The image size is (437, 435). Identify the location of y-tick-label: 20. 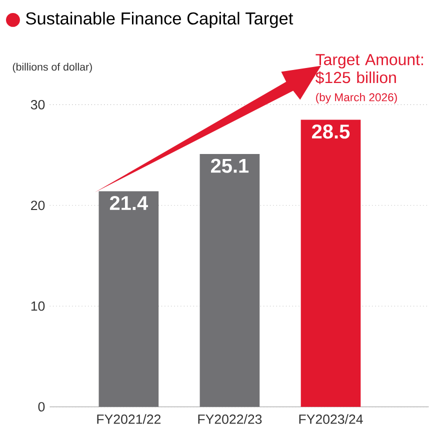
(38, 205).